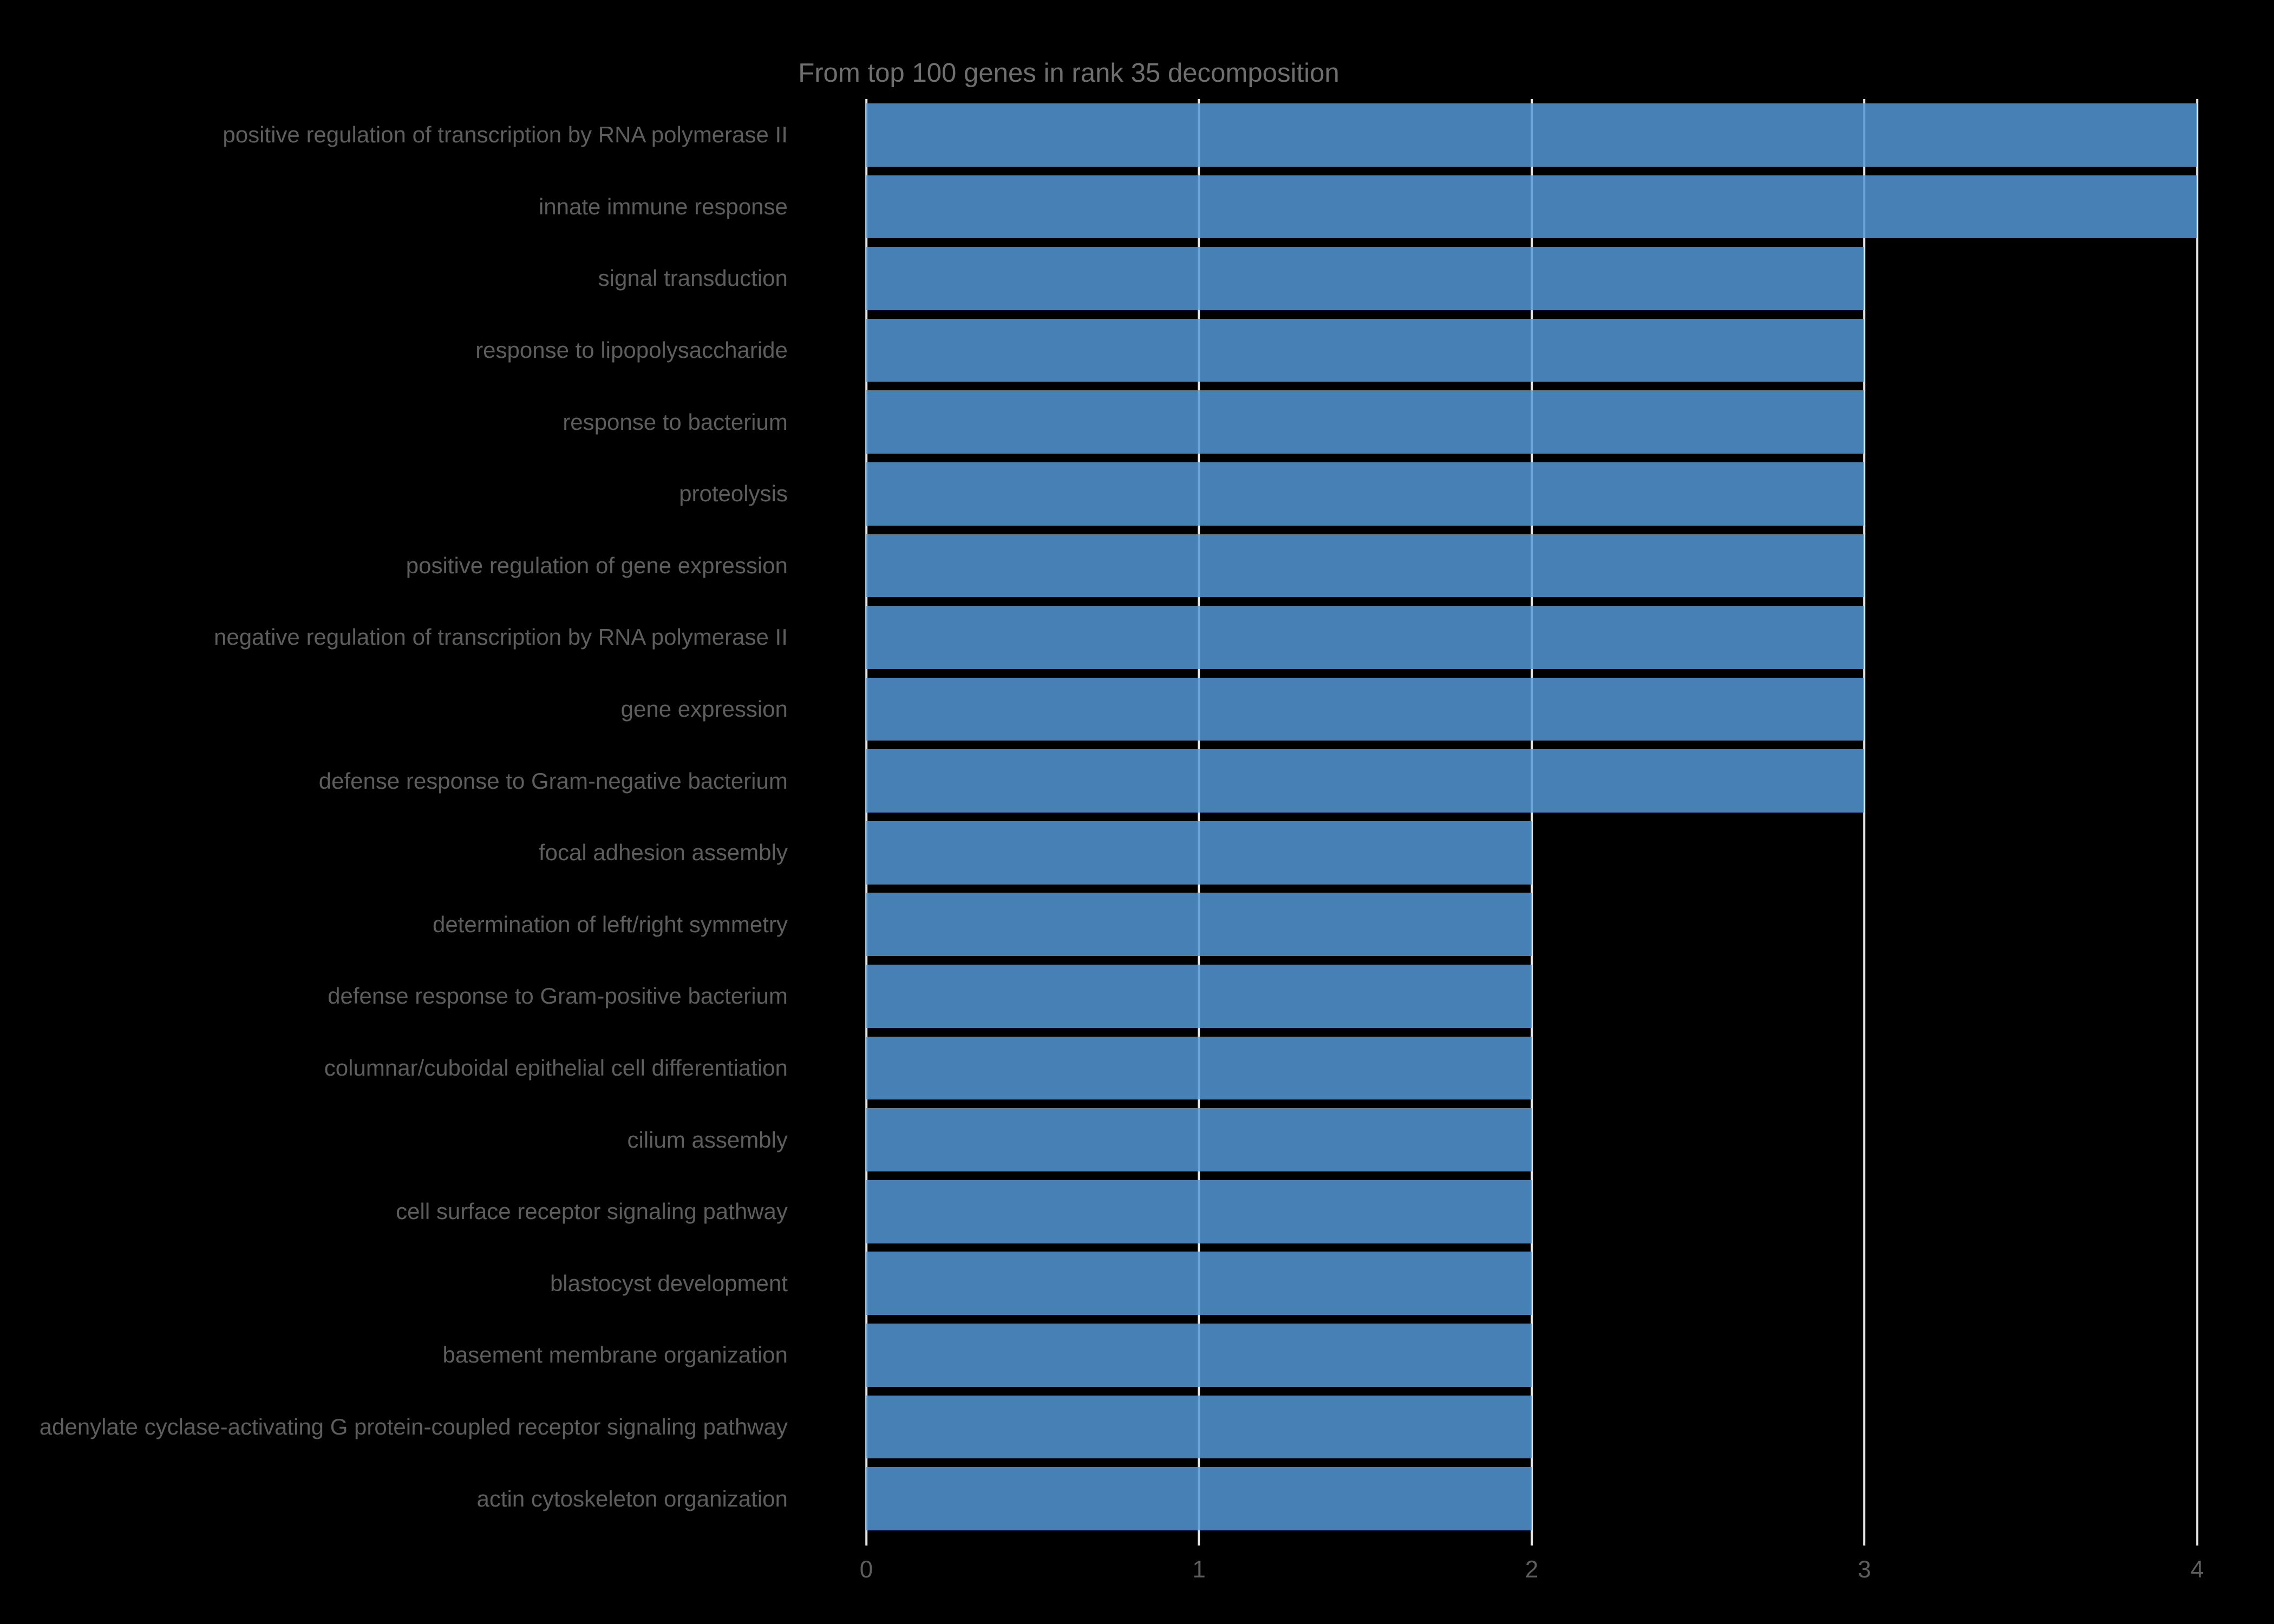  I want to click on y-label-row: proteolysis, so click(394, 494).